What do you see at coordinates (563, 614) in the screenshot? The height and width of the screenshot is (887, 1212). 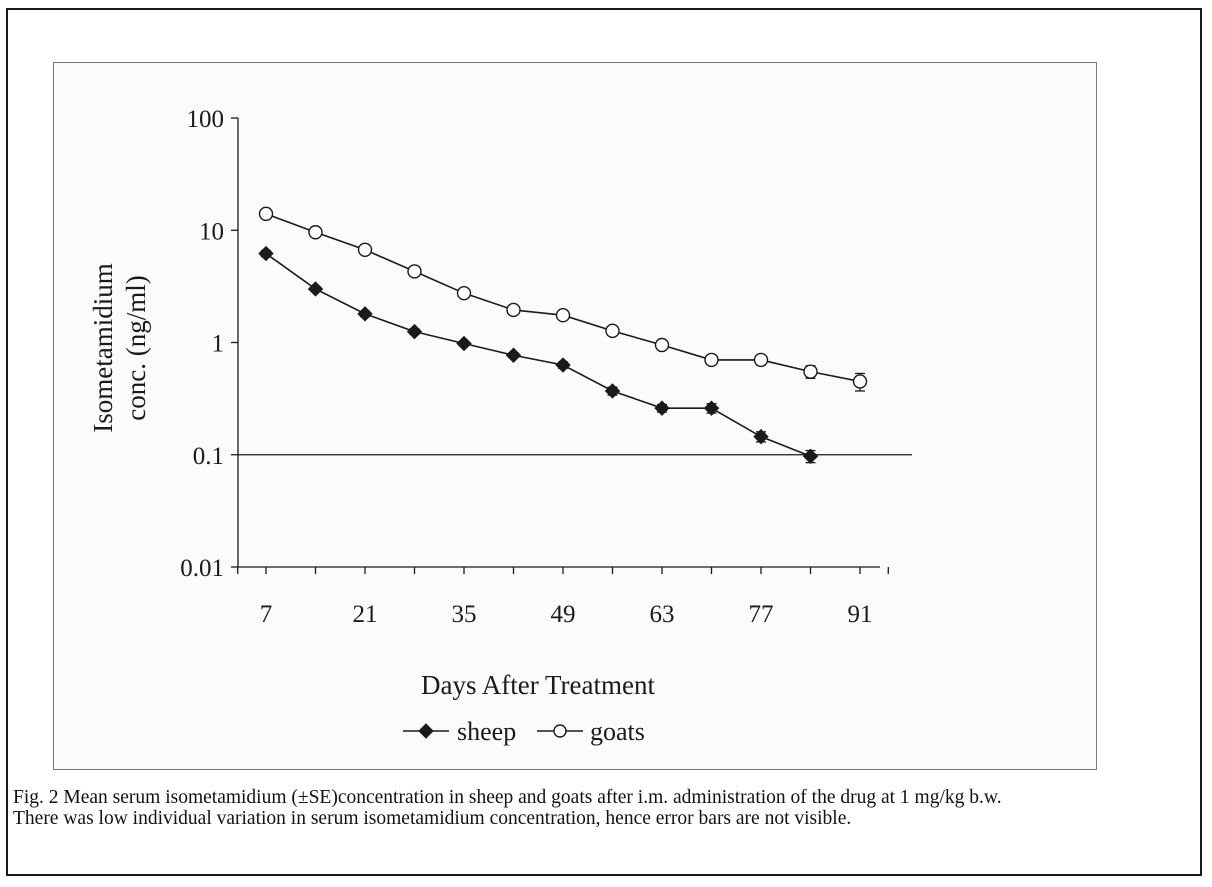 I see `x-tick-label: 49` at bounding box center [563, 614].